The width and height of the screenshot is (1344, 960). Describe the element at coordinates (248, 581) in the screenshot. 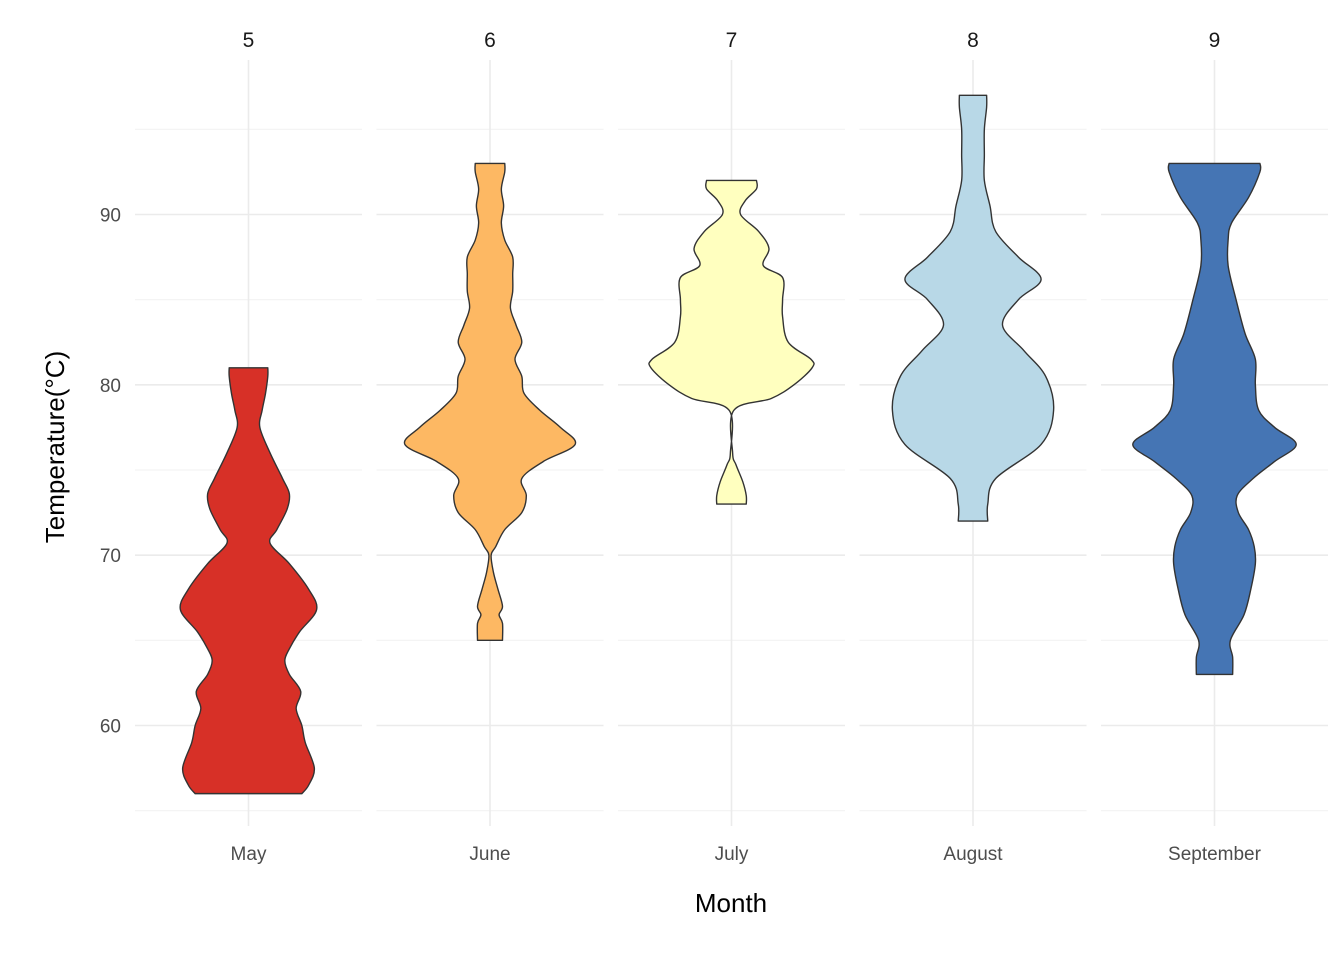

I see `violin-may` at that location.